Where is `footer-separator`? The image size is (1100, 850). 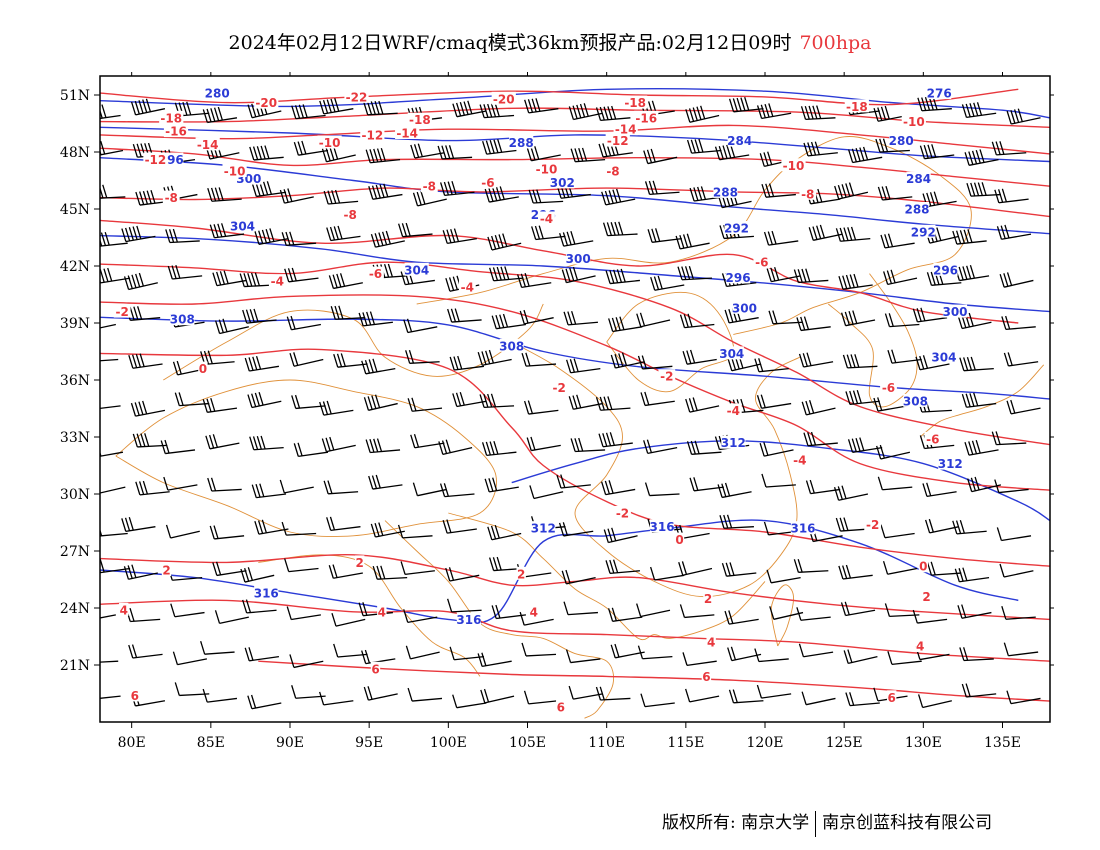
footer-separator is located at coordinates (816, 823).